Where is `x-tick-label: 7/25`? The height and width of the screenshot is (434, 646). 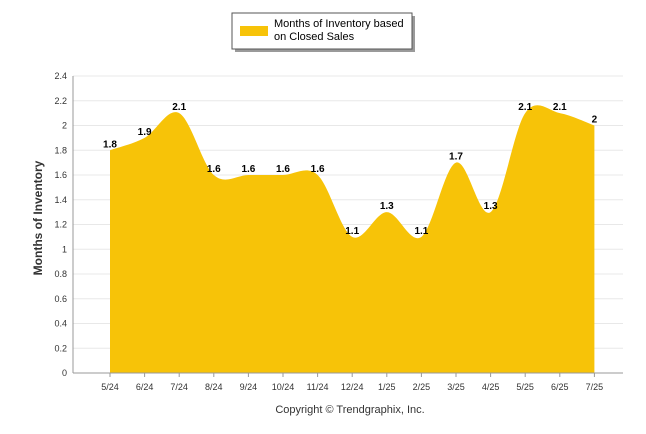 x-tick-label: 7/25 is located at coordinates (595, 387).